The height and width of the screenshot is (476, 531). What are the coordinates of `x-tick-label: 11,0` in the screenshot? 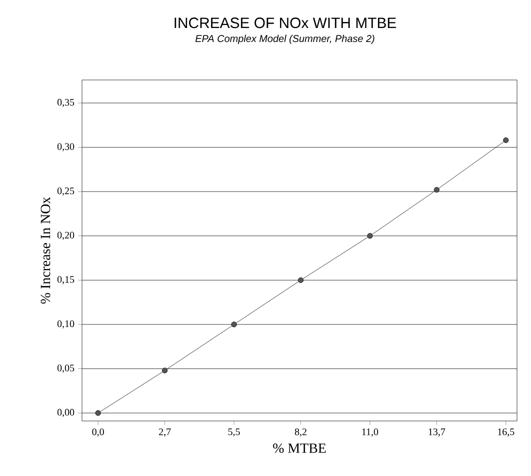 It's located at (370, 432).